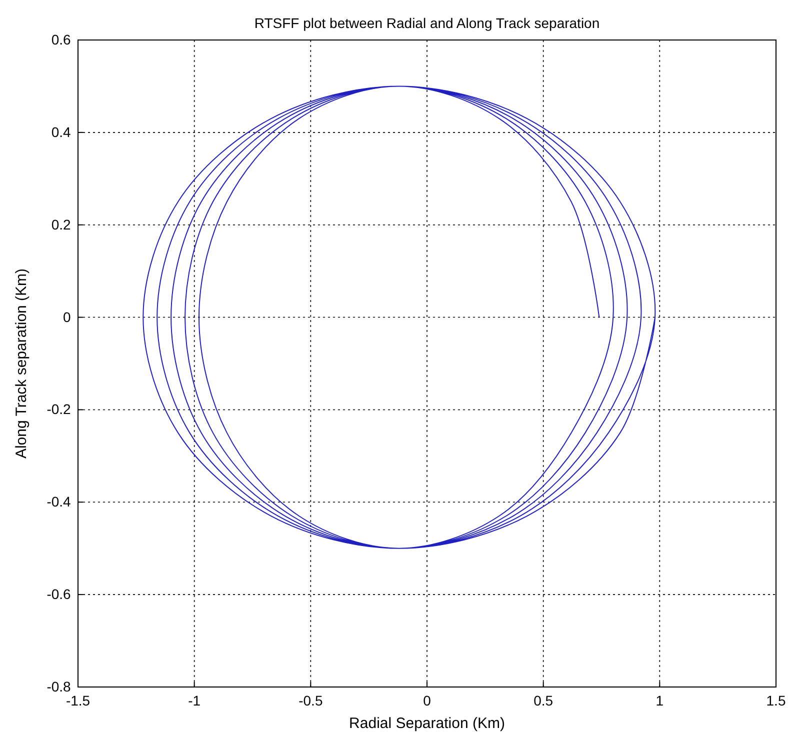  I want to click on y-tick-label: 0.4, so click(61, 132).